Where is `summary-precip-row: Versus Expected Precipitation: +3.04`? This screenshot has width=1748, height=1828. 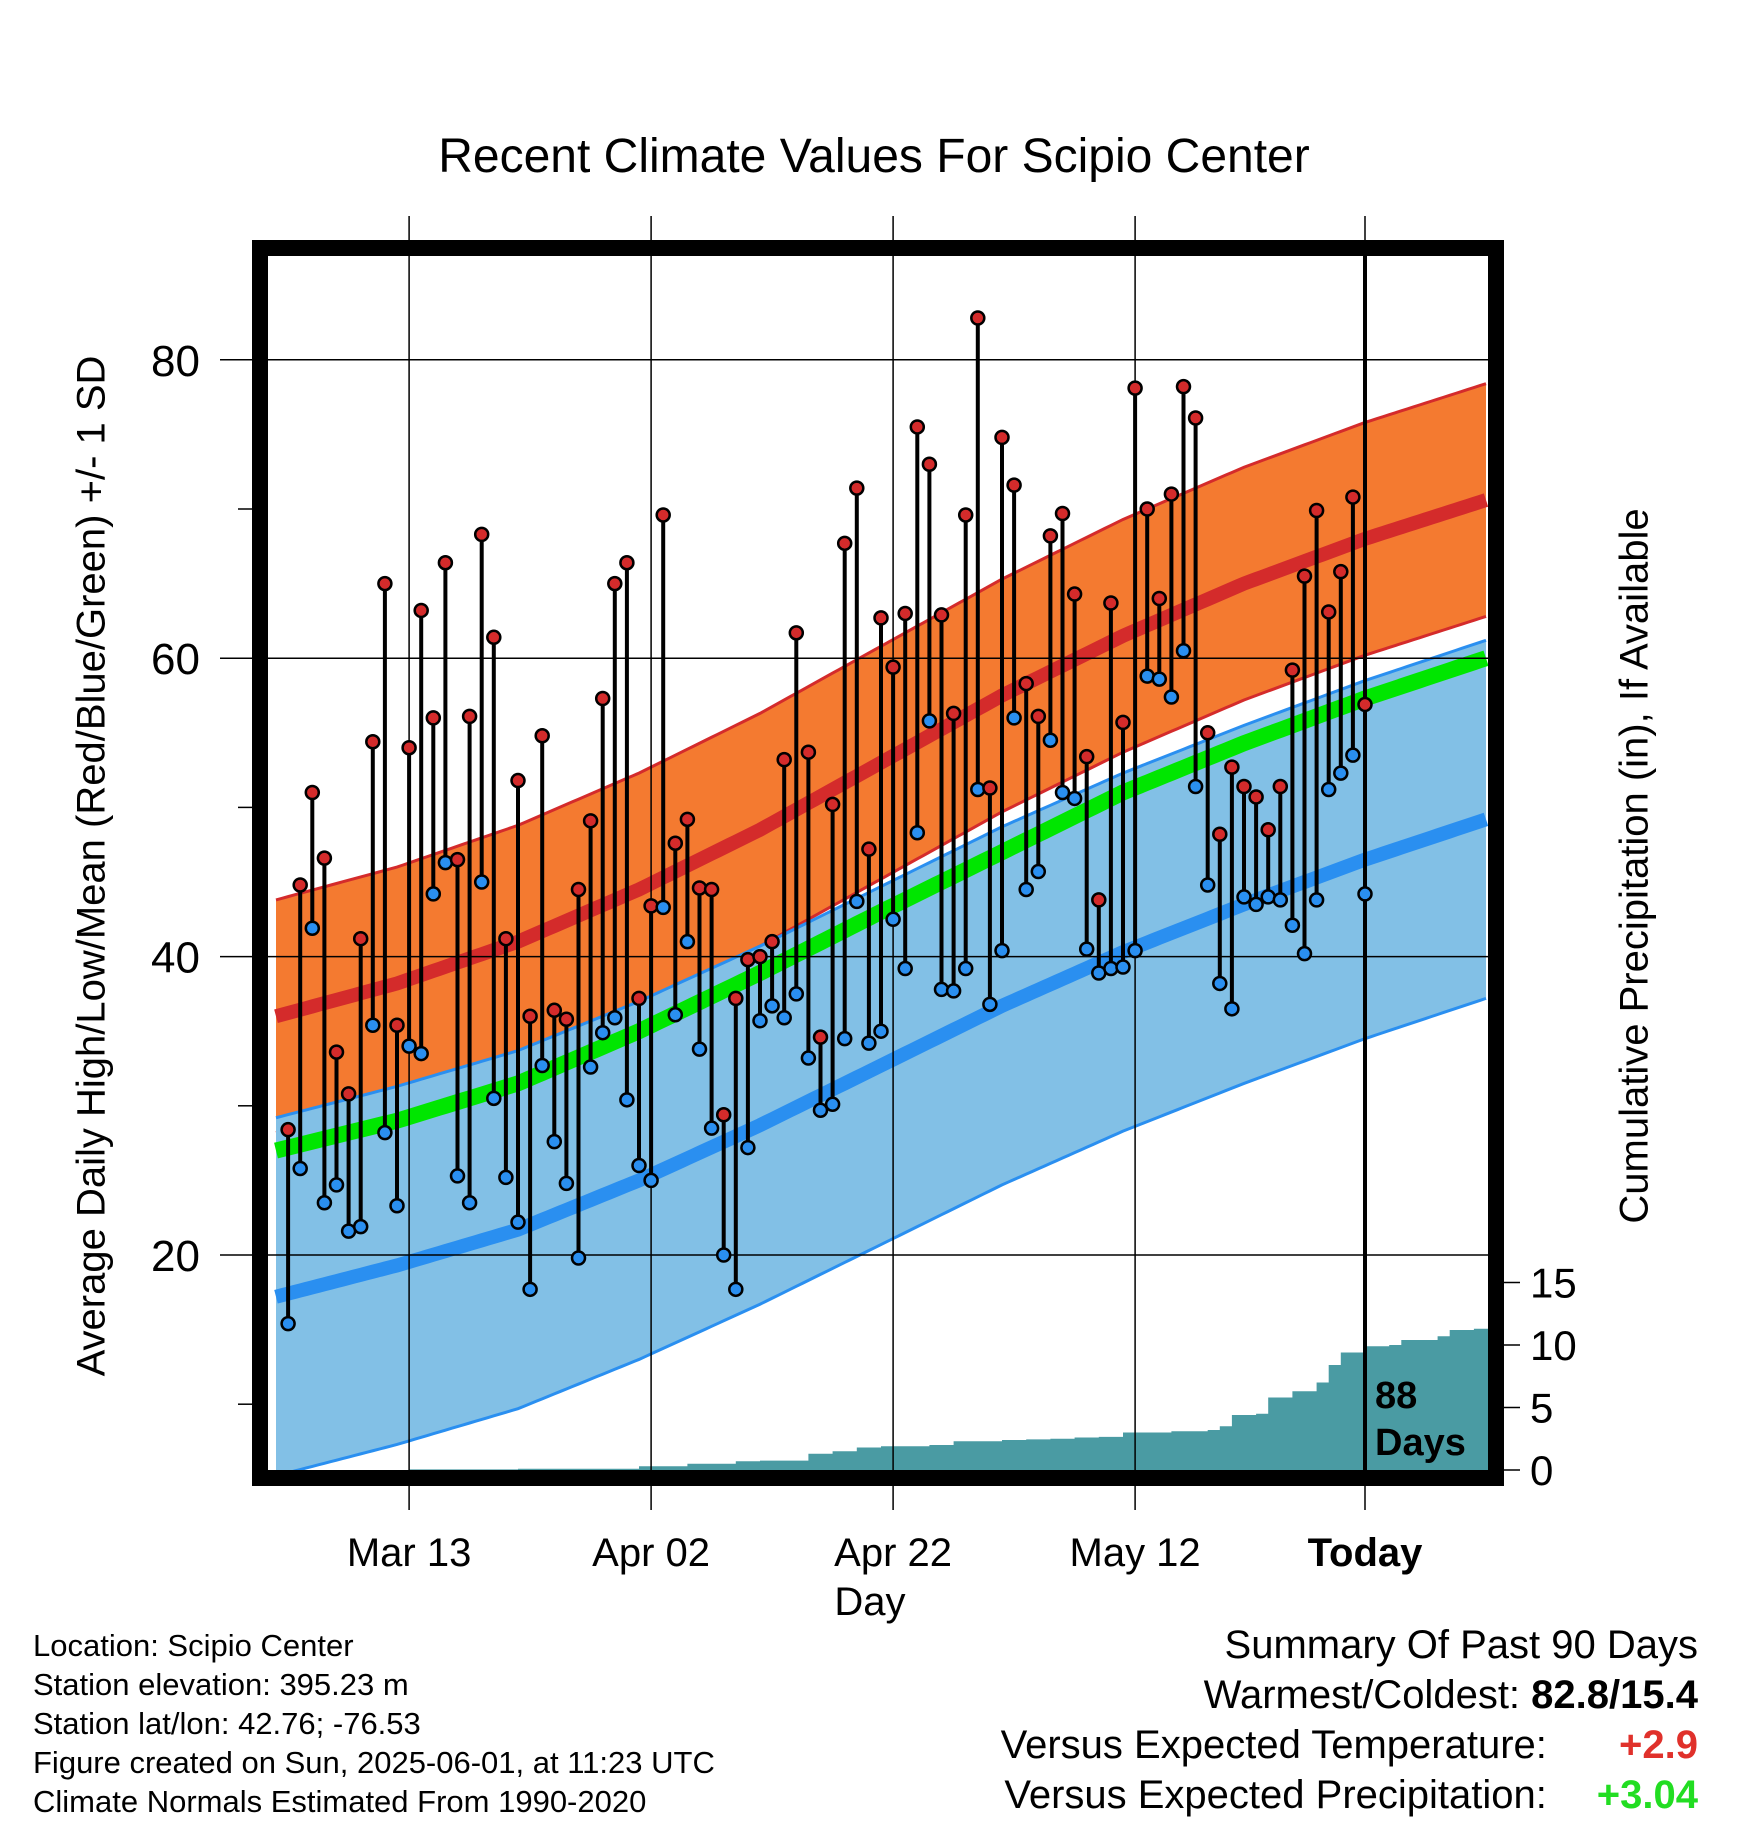
summary-precip-row: Versus Expected Precipitation: +3.04 is located at coordinates (1349, 1795).